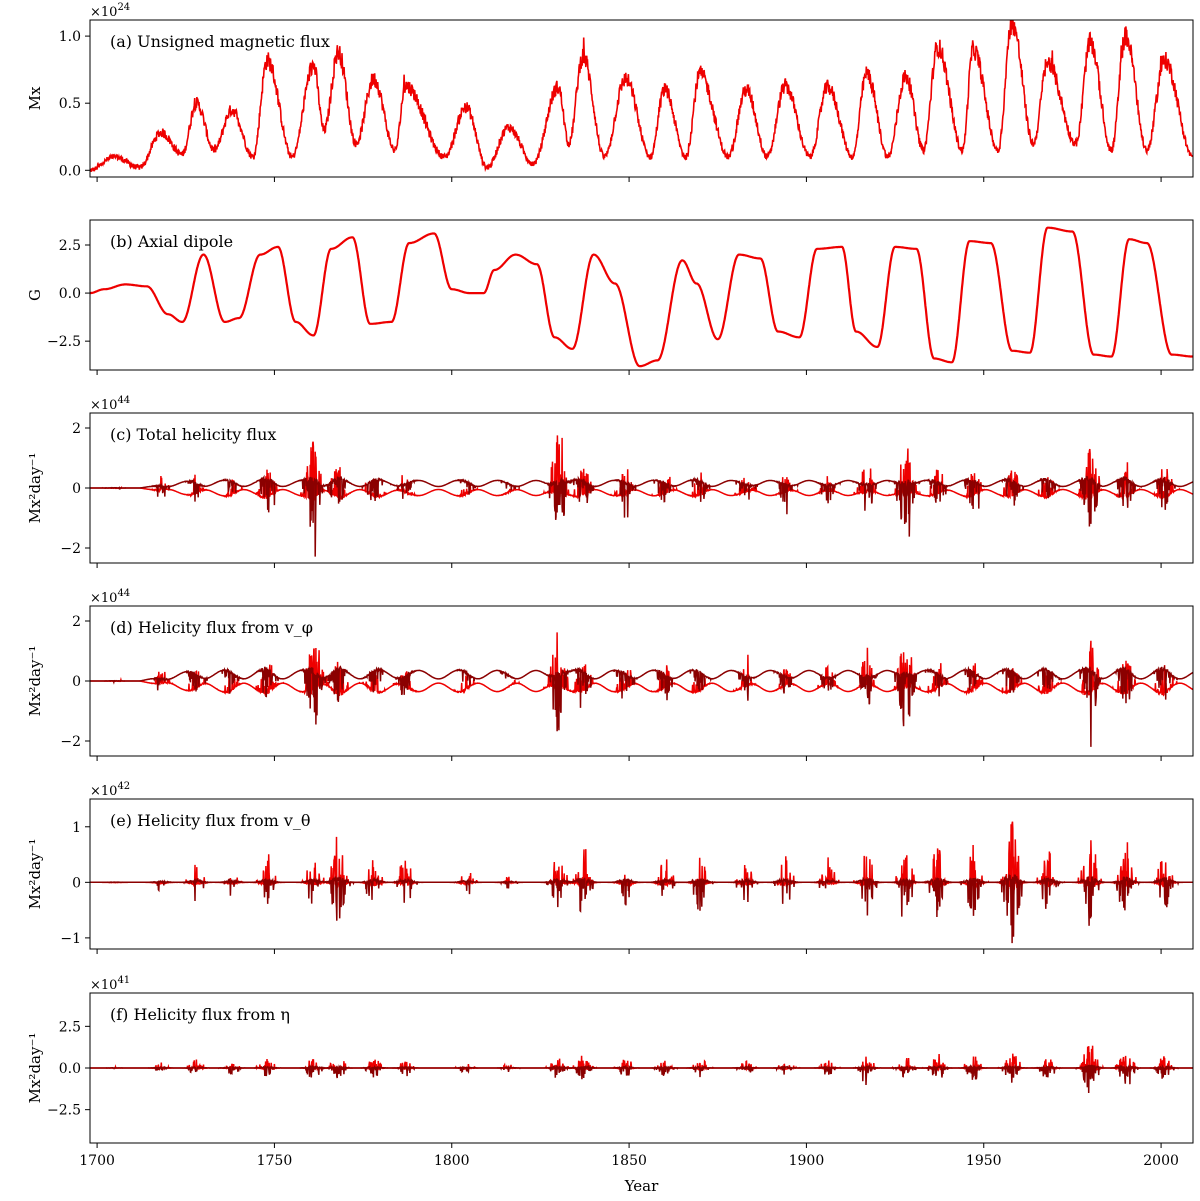  Describe the element at coordinates (70, 37) in the screenshot. I see `y-tick-label-a: 1.0` at that location.